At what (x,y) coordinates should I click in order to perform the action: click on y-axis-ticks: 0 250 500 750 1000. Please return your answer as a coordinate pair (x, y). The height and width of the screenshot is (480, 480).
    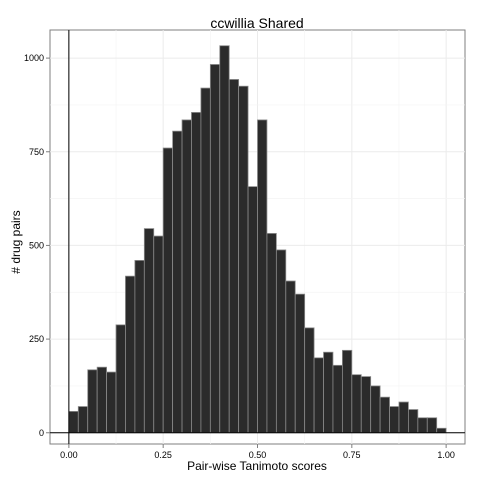
    Looking at the image, I should click on (37, 245).